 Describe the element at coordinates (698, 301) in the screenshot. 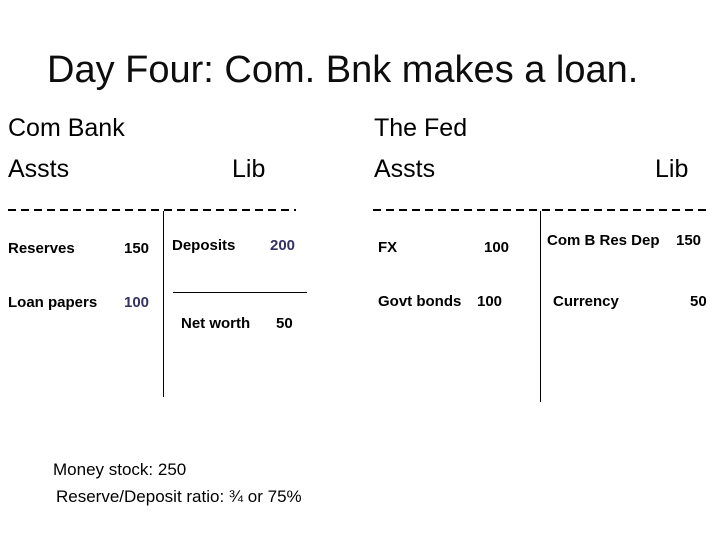

I see `fed-currency-value: 50` at that location.